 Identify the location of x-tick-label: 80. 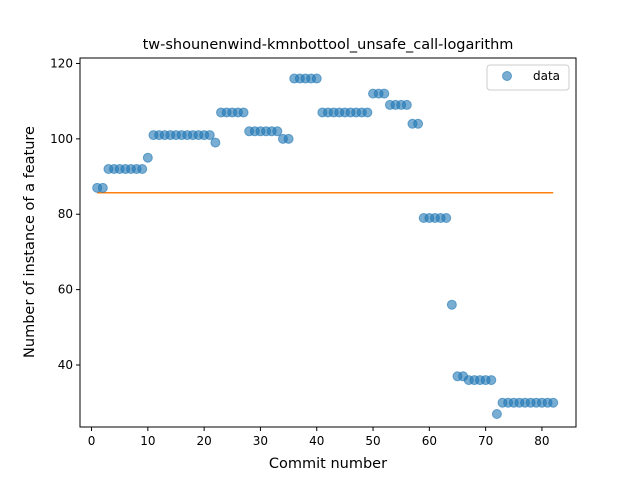
(541, 441).